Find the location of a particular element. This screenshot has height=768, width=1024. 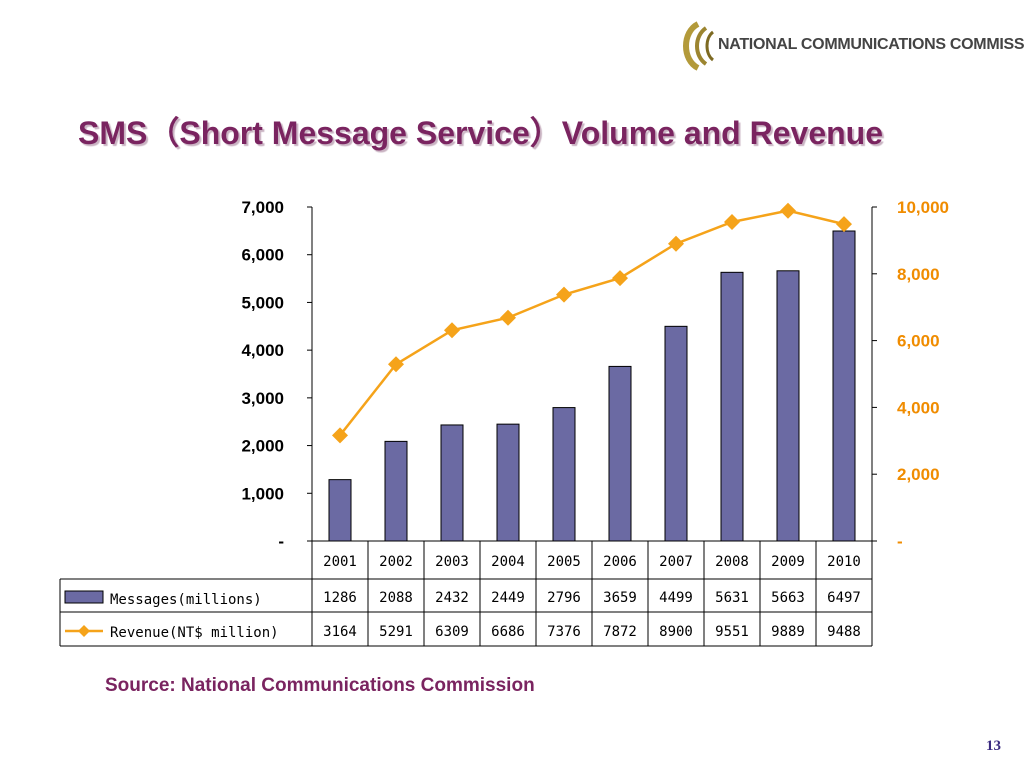

table-messages-cell: 2449 is located at coordinates (508, 598).